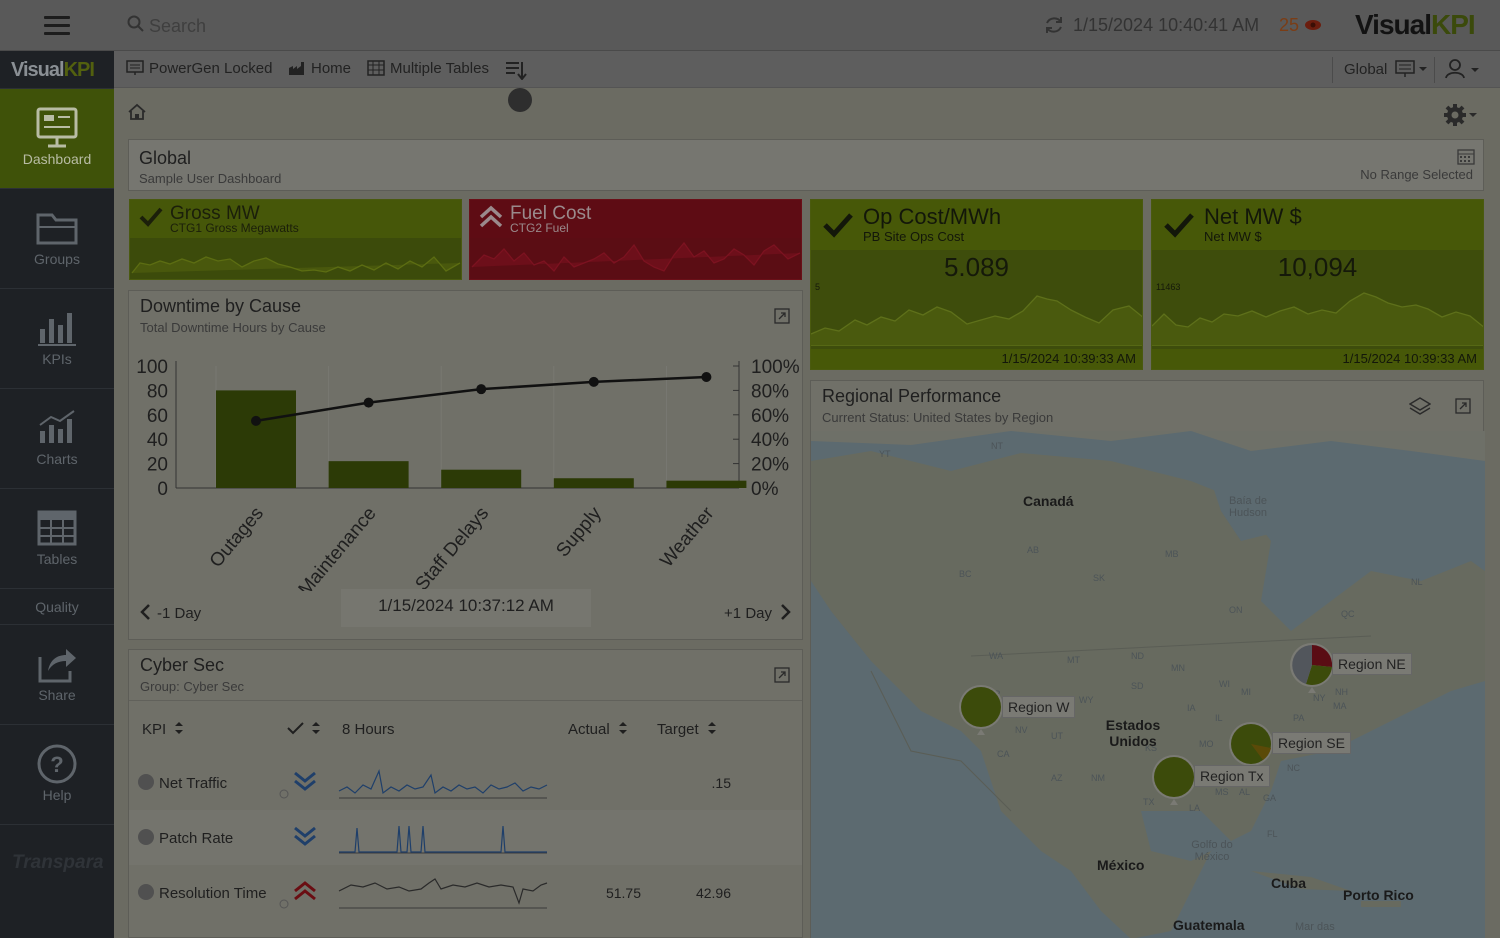 The height and width of the screenshot is (938, 1500). What do you see at coordinates (152, 367) in the screenshot?
I see `y-tick-label: 100` at bounding box center [152, 367].